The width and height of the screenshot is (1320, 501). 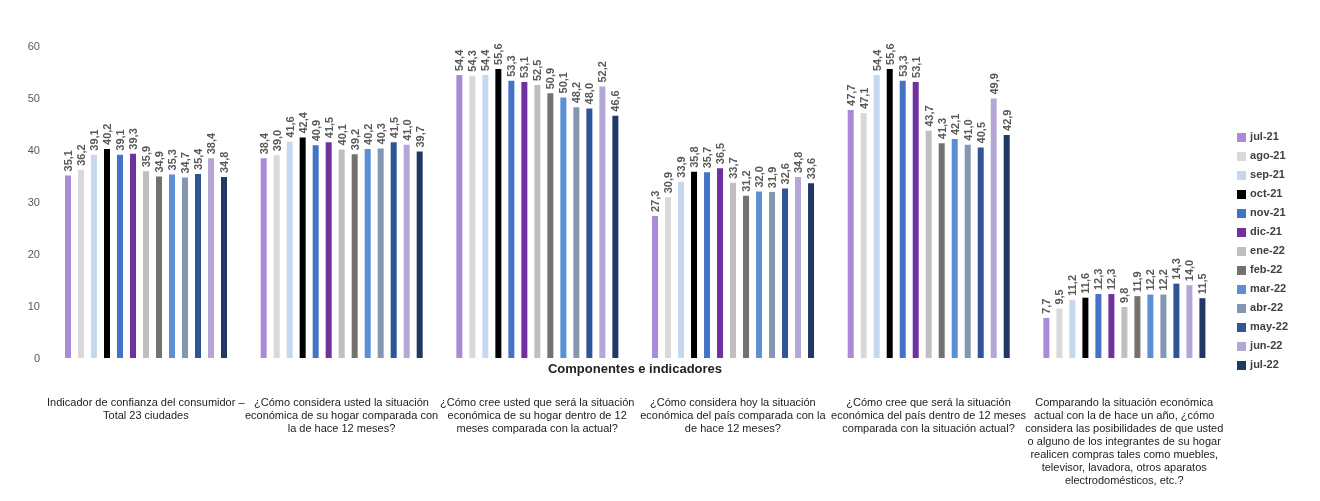 I want to click on y-tick-label: 40, so click(x=33, y=149).